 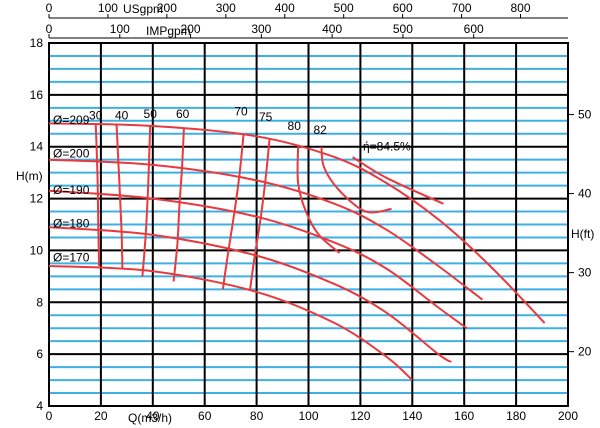 I want to click on y-tick-label: 14, so click(x=37, y=147).